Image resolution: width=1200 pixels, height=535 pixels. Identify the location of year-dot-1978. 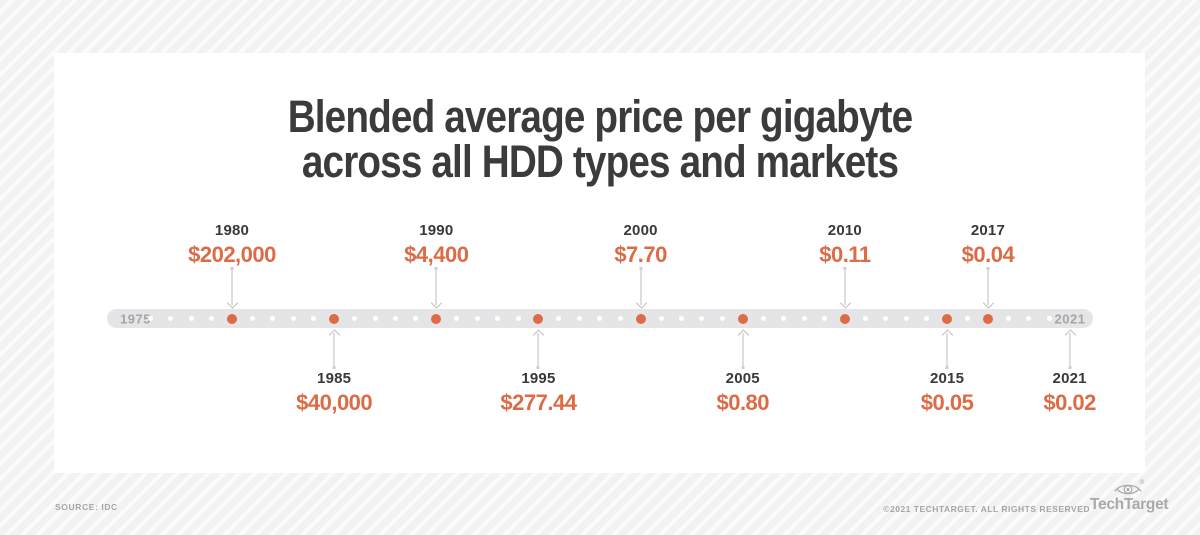
(191, 318).